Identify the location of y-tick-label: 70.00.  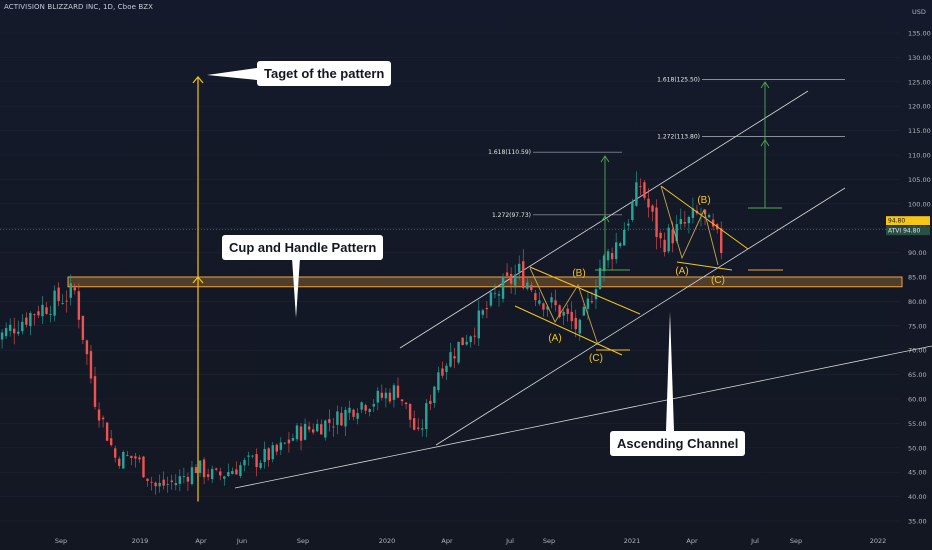
(917, 351).